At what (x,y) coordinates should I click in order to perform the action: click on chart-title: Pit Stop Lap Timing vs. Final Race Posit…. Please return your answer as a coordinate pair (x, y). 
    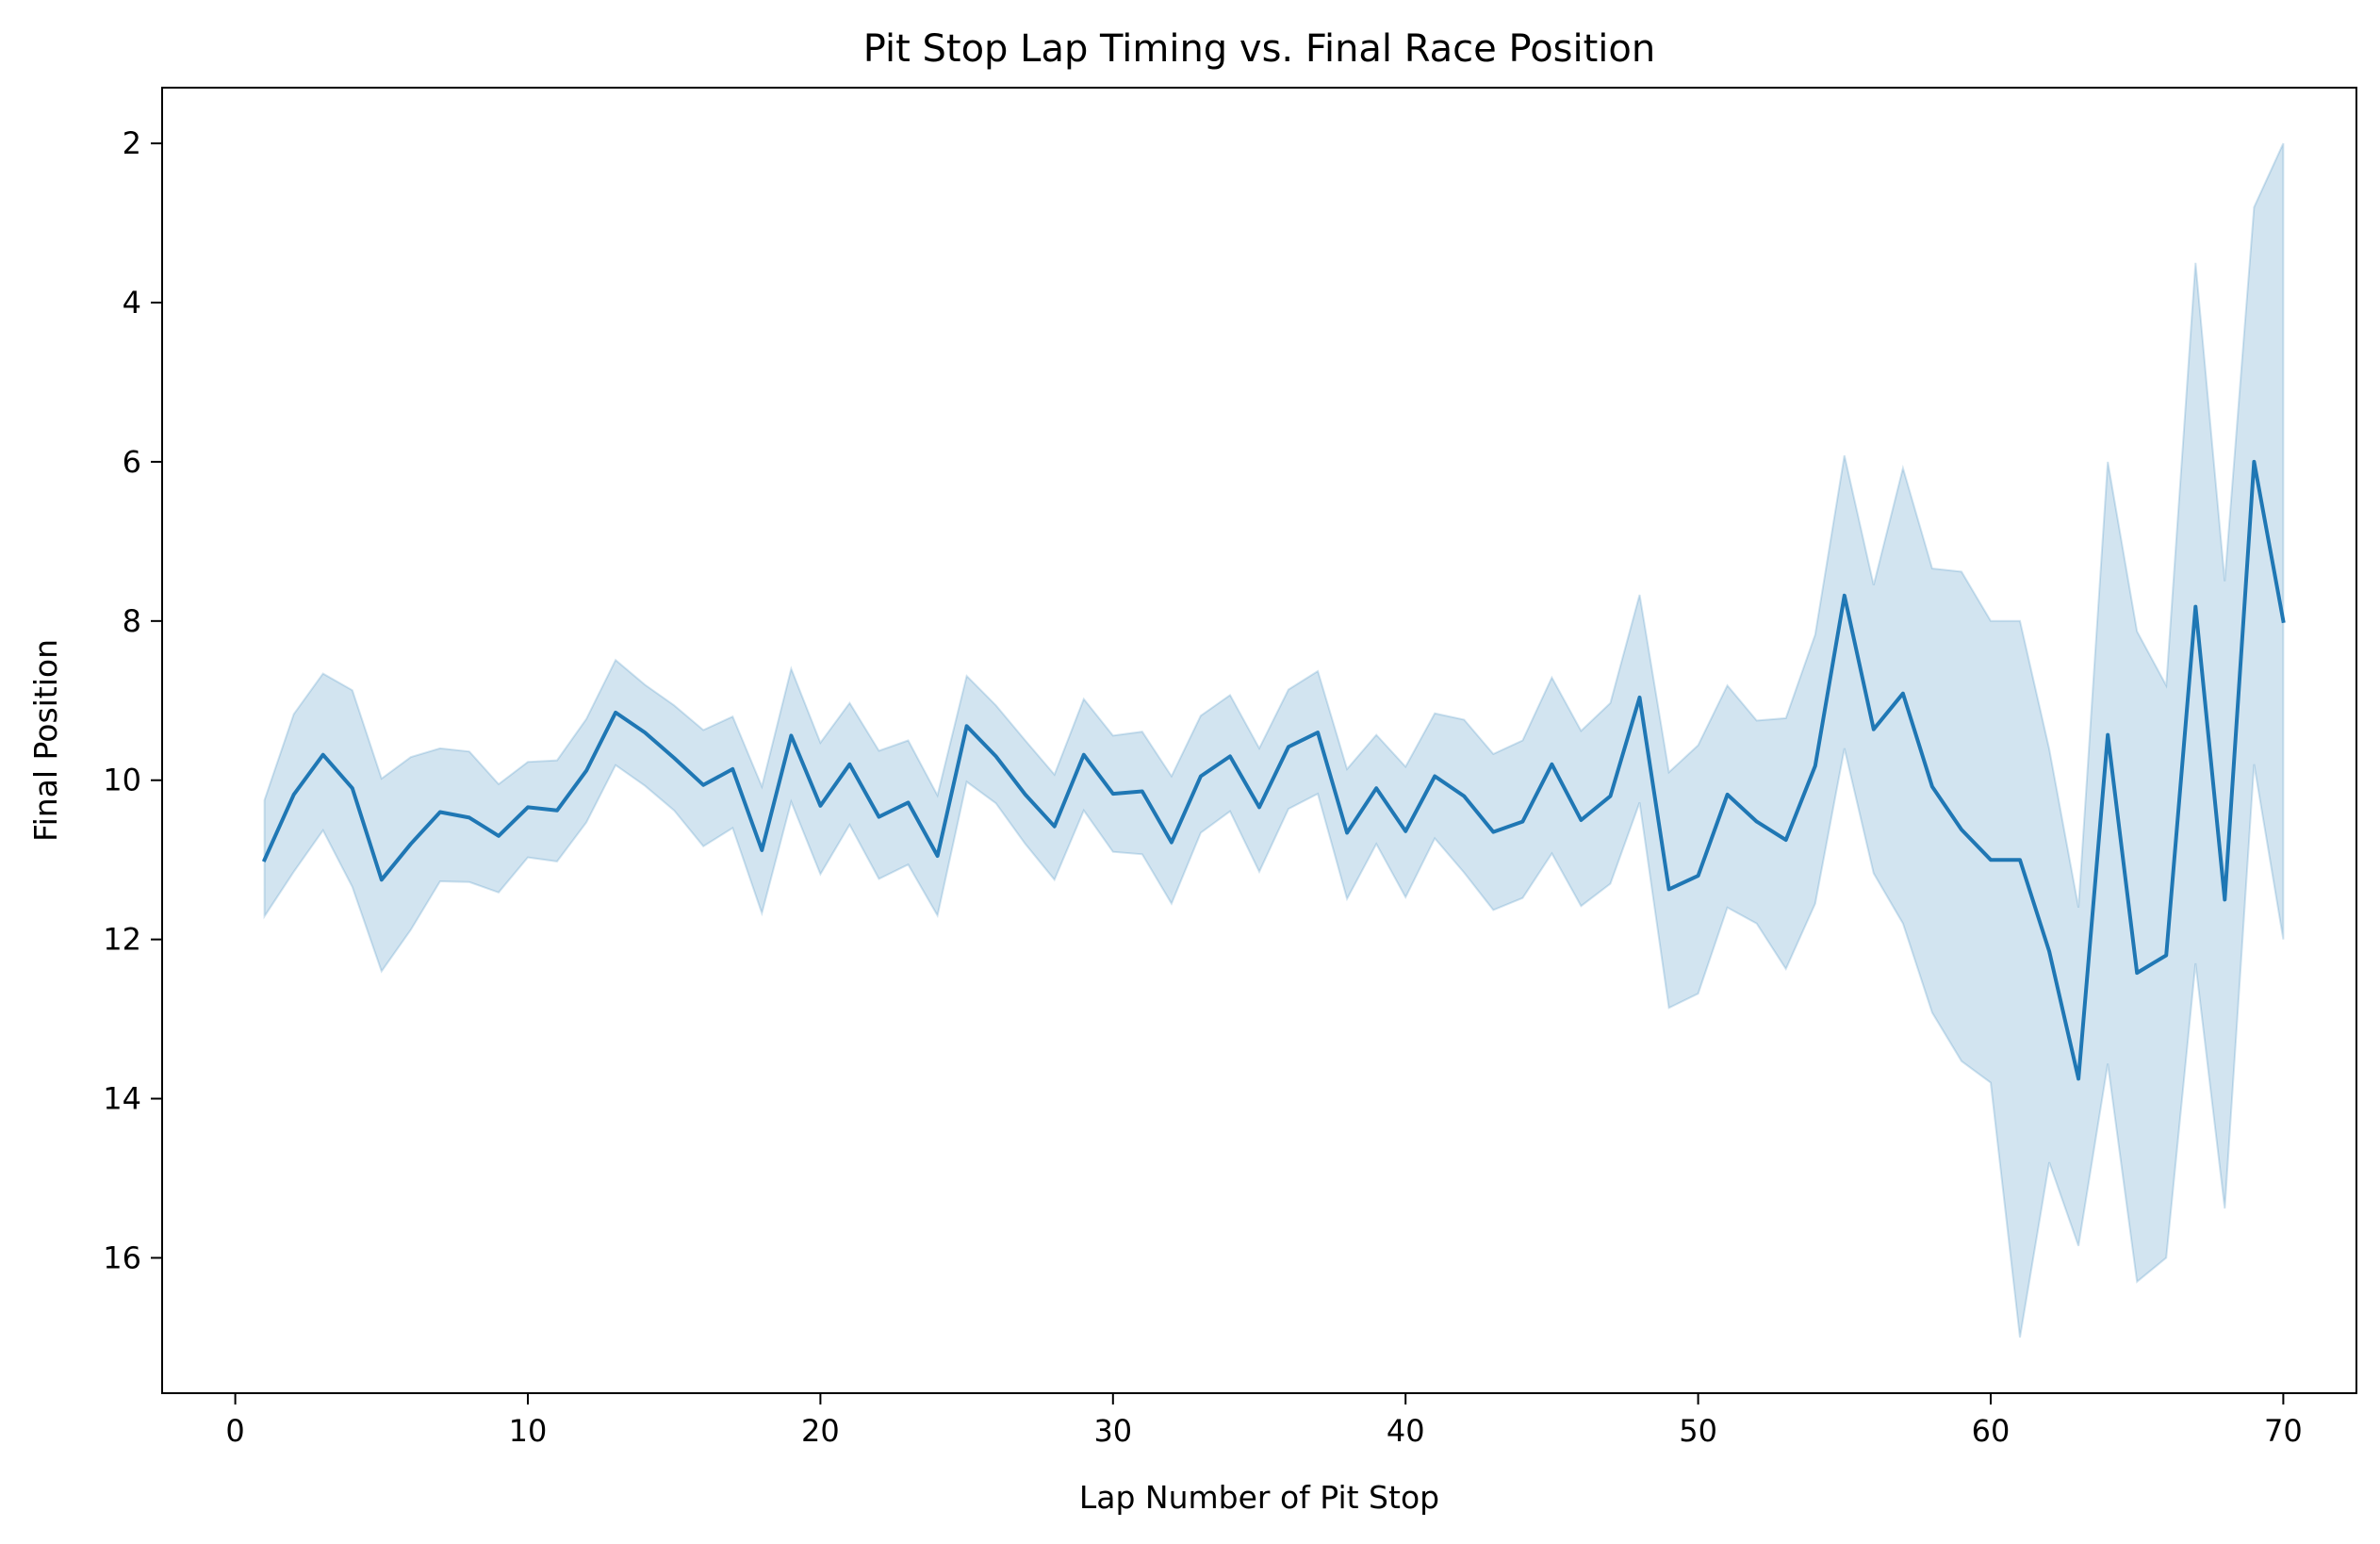
    Looking at the image, I should click on (1259, 49).